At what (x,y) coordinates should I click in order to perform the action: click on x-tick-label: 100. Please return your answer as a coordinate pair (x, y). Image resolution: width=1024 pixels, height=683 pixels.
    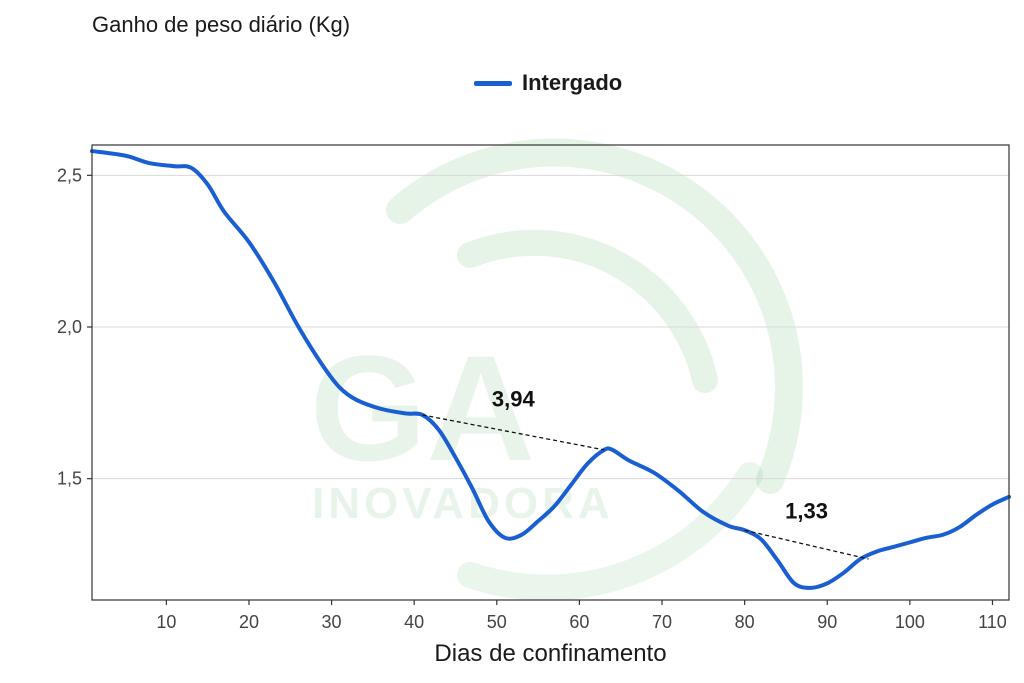
    Looking at the image, I should click on (910, 622).